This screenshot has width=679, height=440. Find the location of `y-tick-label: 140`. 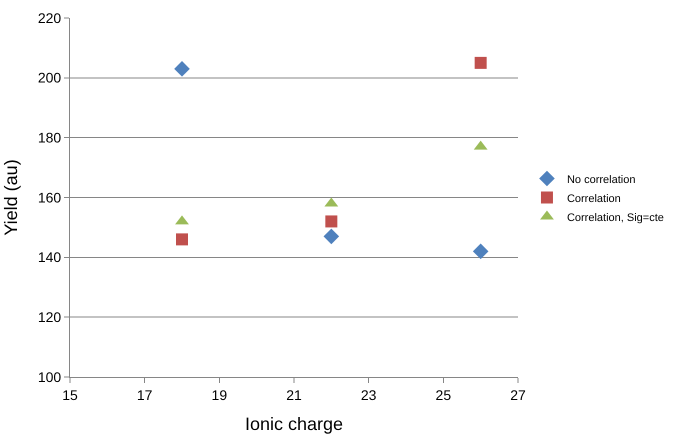

y-tick-label: 140 is located at coordinates (50, 257).